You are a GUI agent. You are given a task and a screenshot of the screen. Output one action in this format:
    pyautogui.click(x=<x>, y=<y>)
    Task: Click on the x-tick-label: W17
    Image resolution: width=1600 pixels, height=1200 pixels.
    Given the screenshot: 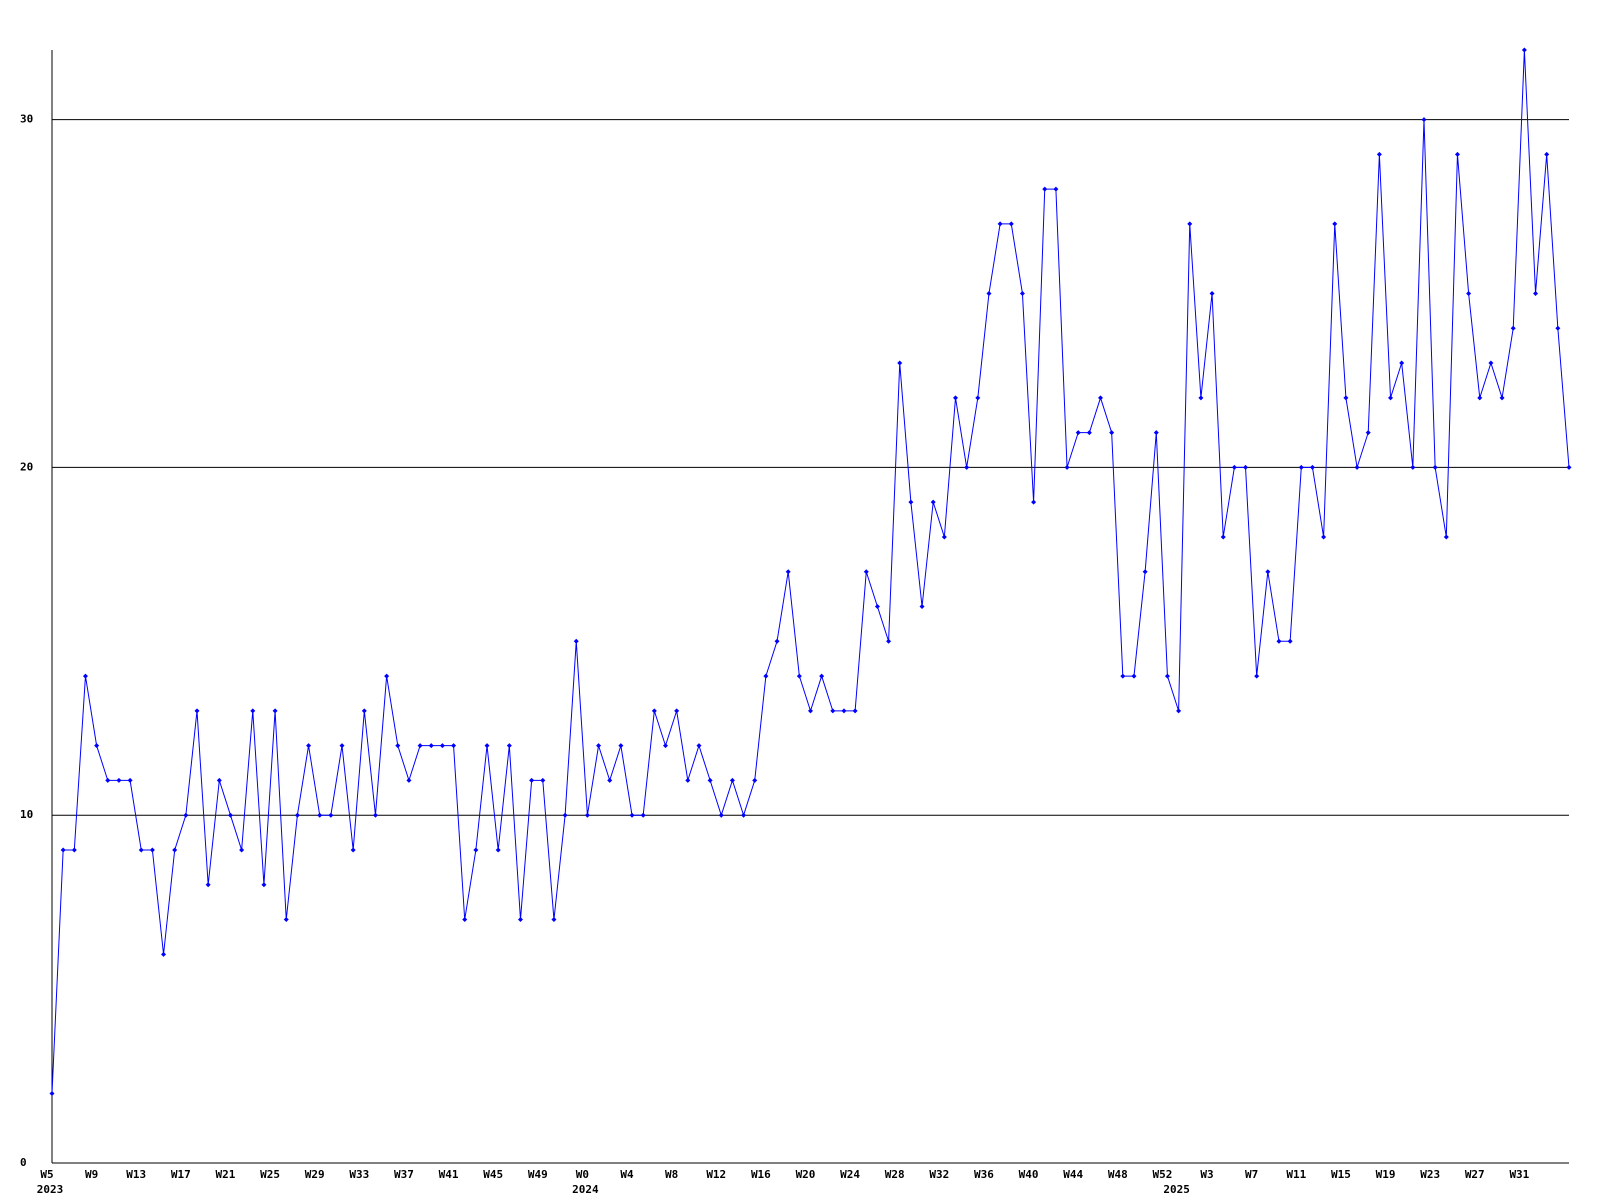 What is the action you would take?
    pyautogui.click(x=181, y=1174)
    